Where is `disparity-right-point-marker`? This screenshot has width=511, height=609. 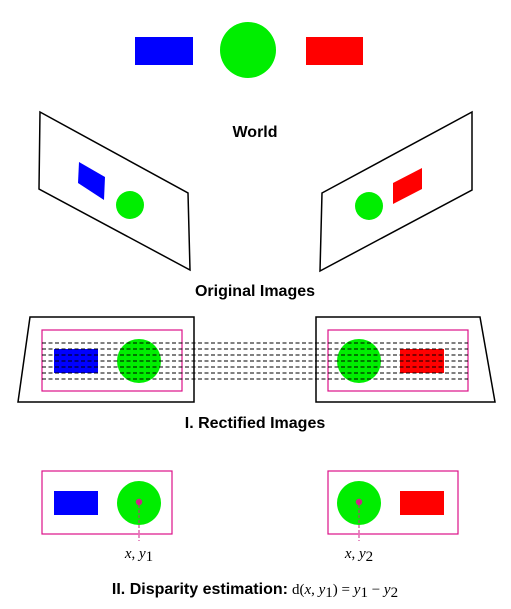 disparity-right-point-marker is located at coordinates (359, 502).